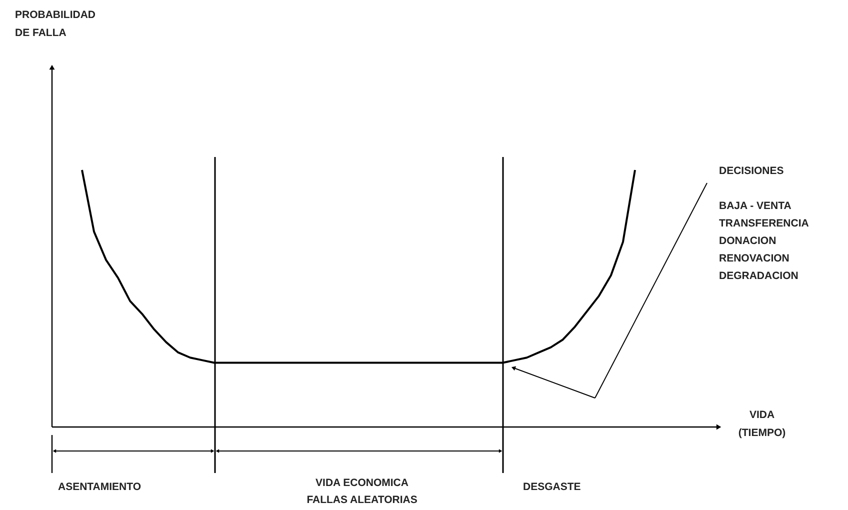 Image resolution: width=848 pixels, height=510 pixels. I want to click on text: DESGASTE, so click(552, 487).